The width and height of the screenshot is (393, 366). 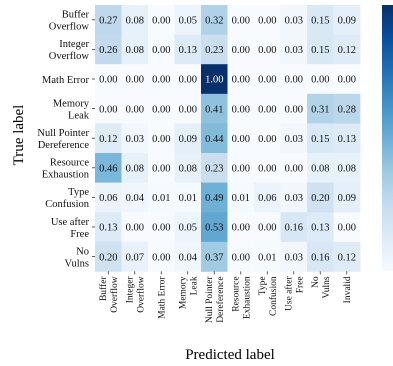 I want to click on cell-value-label: 0.53, so click(x=214, y=228).